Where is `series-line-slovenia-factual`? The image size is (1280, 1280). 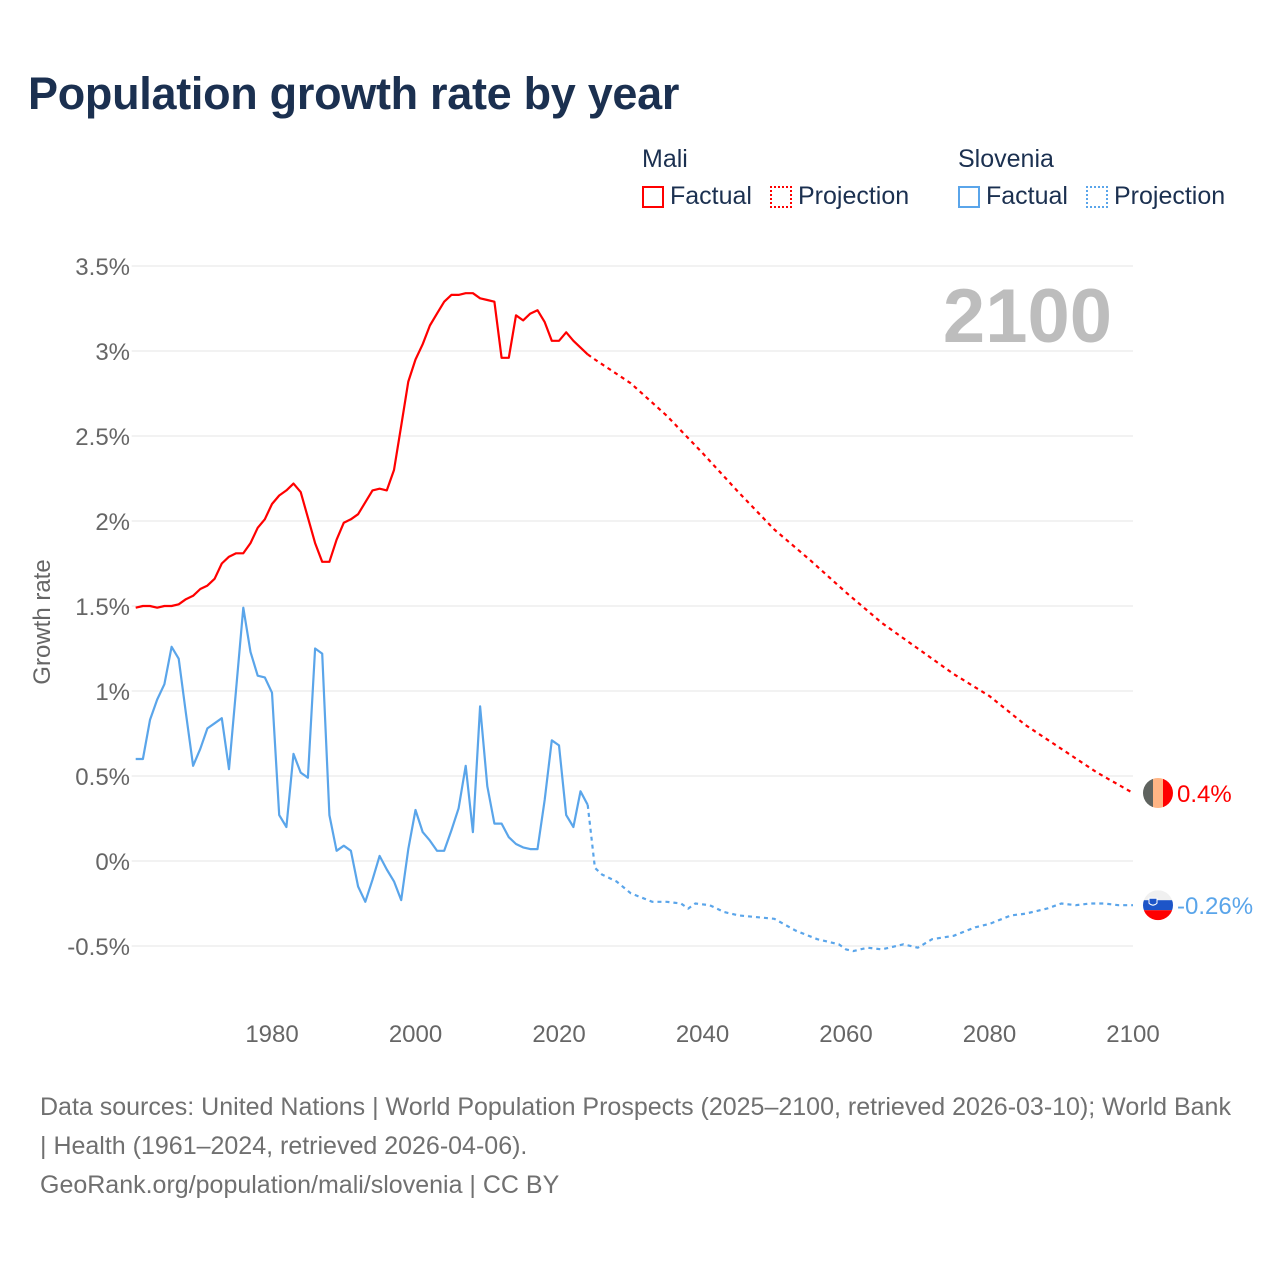 series-line-slovenia-factual is located at coordinates (362, 754).